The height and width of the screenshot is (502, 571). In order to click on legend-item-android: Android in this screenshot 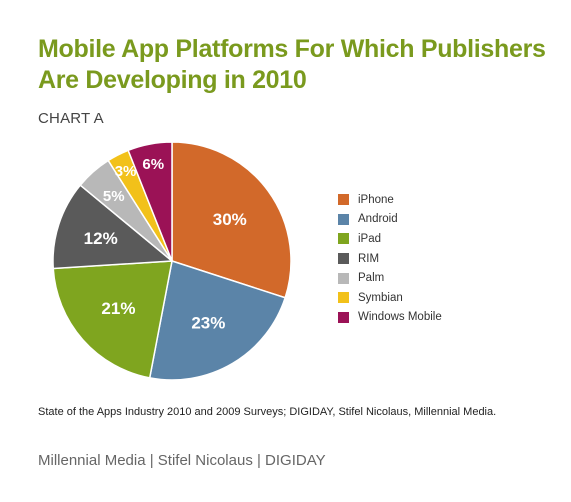, I will do `click(390, 220)`.